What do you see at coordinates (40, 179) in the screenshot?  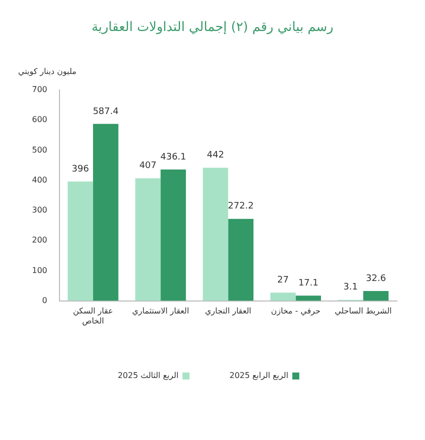 I see `y-tick-label: 400` at bounding box center [40, 179].